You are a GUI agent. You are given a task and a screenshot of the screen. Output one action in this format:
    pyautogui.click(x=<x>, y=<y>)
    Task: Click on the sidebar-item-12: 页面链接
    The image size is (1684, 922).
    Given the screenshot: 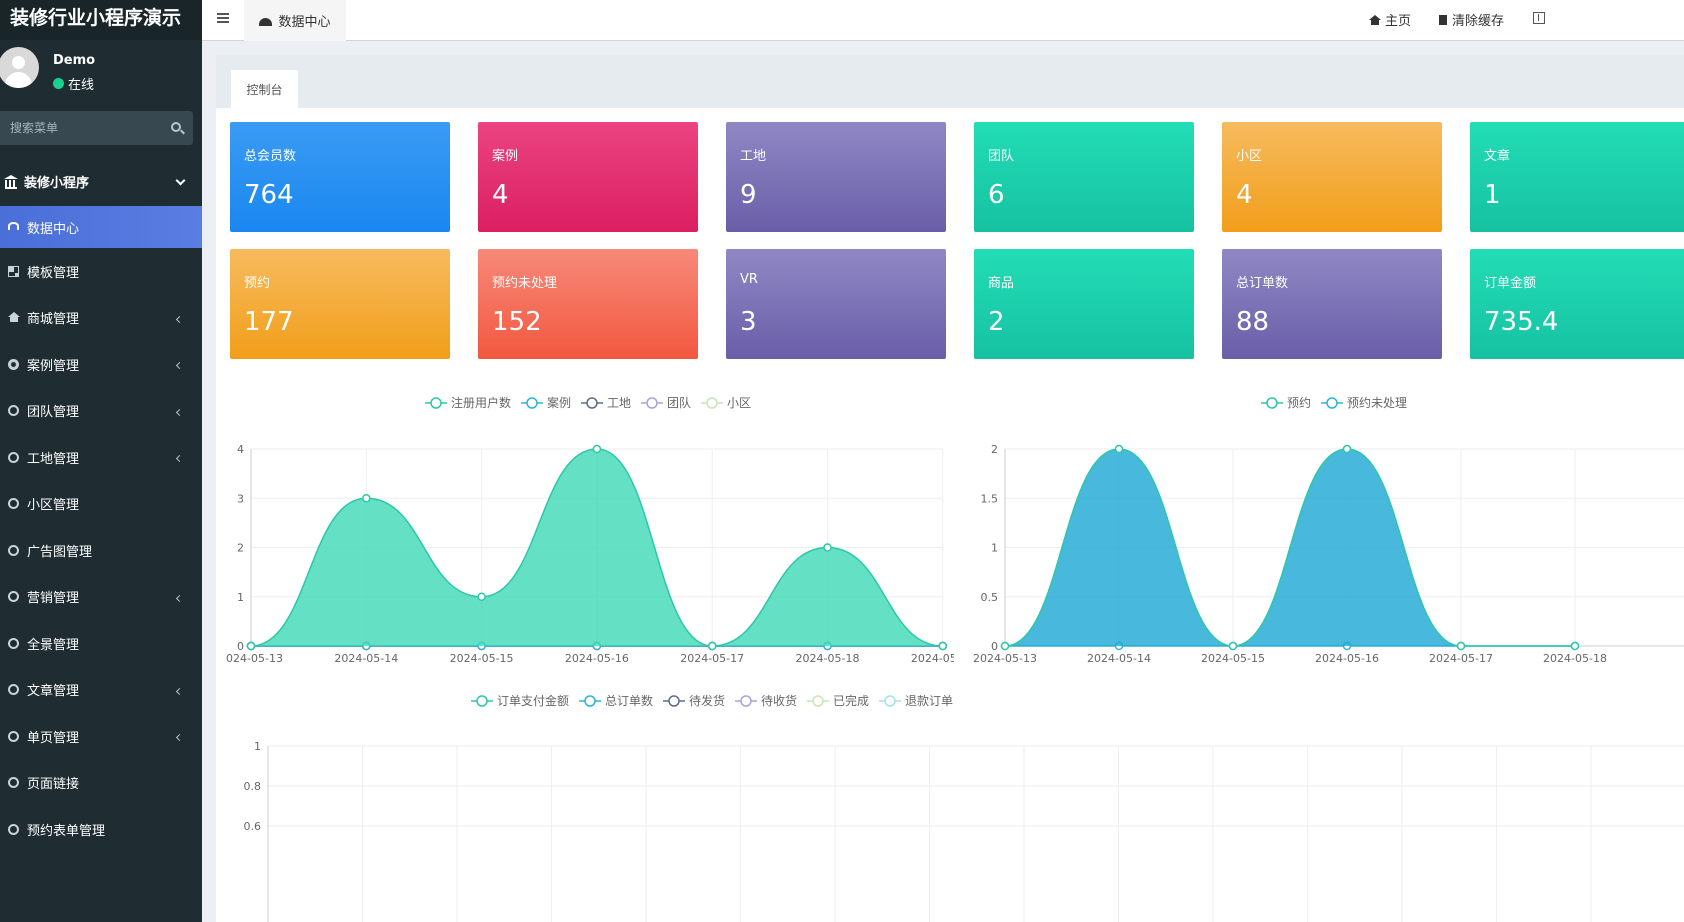 What is the action you would take?
    pyautogui.click(x=101, y=783)
    